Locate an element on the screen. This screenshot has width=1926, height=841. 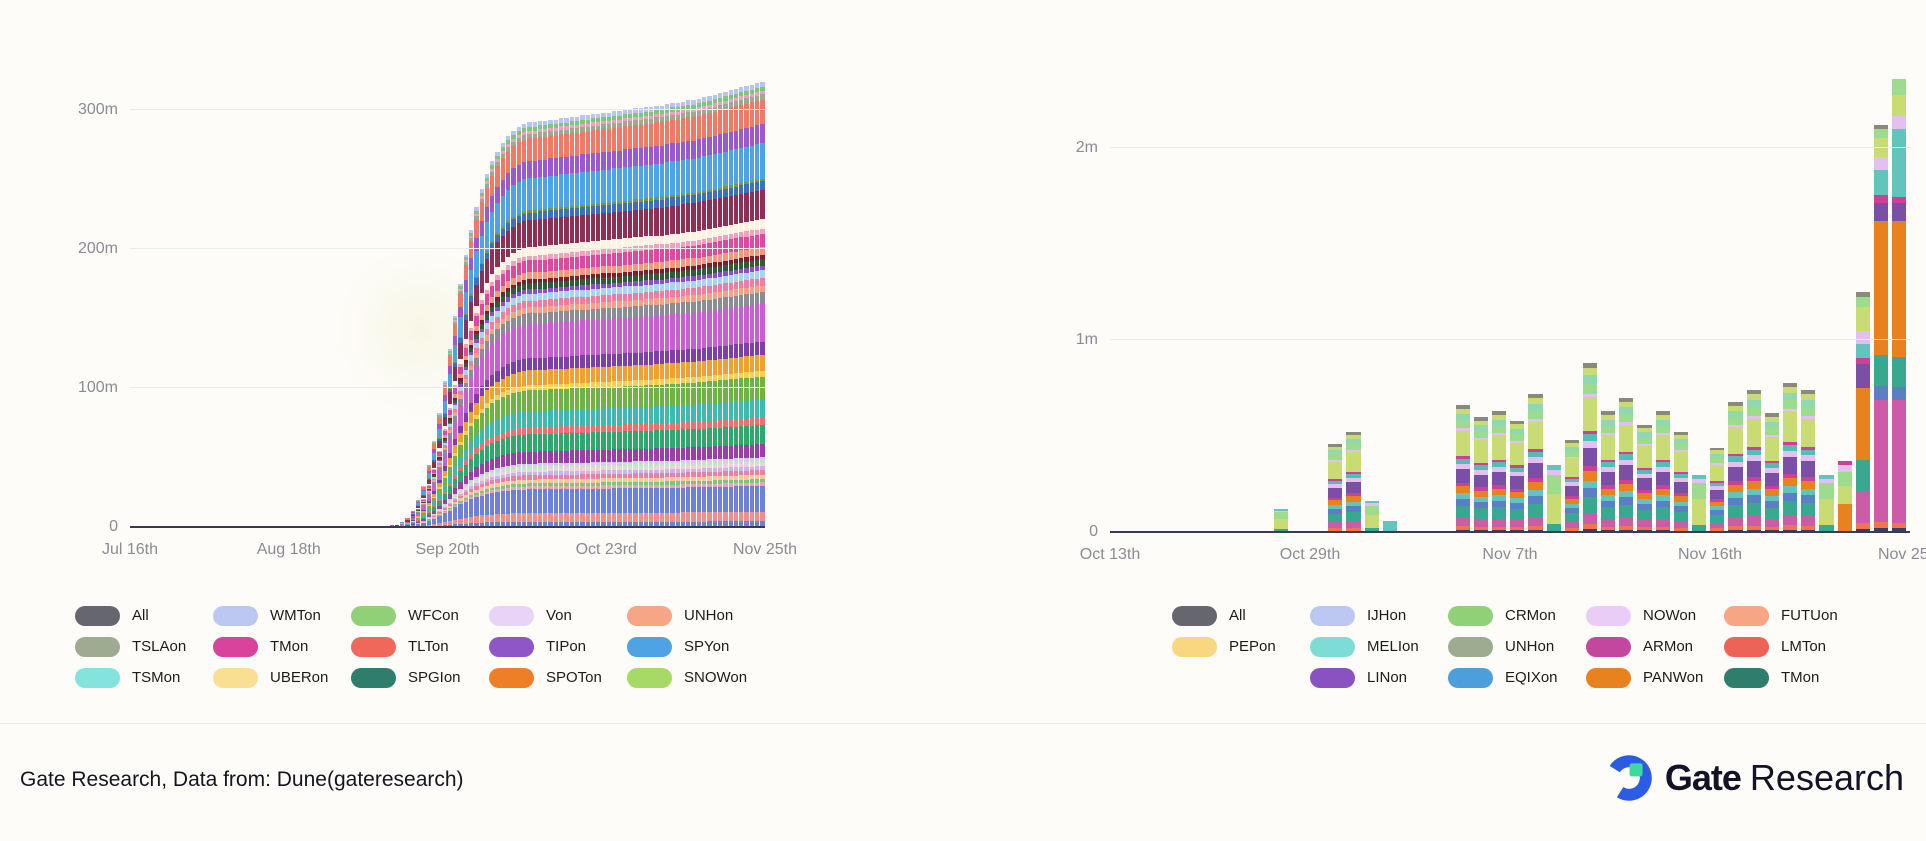
legend-item-panwon: PANWon is located at coordinates (1655, 677).